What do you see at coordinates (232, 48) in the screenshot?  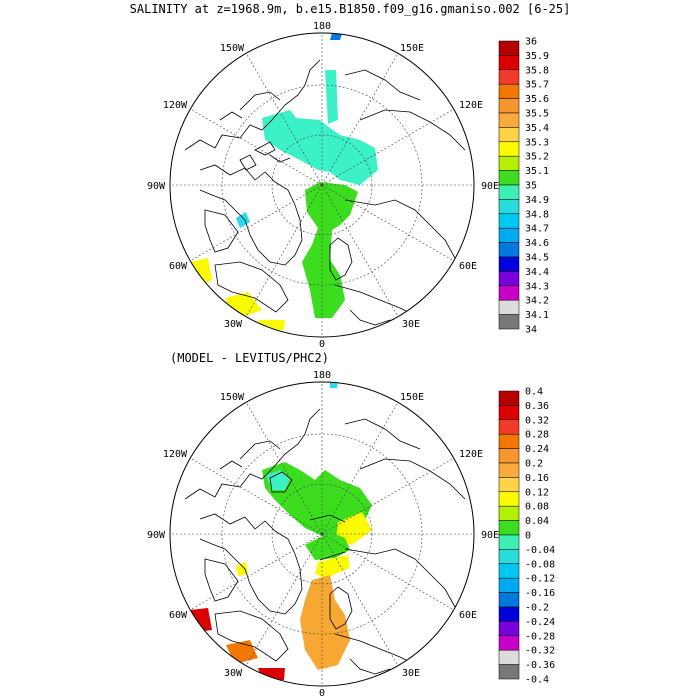 I see `top-lon-label-150w: 150W` at bounding box center [232, 48].